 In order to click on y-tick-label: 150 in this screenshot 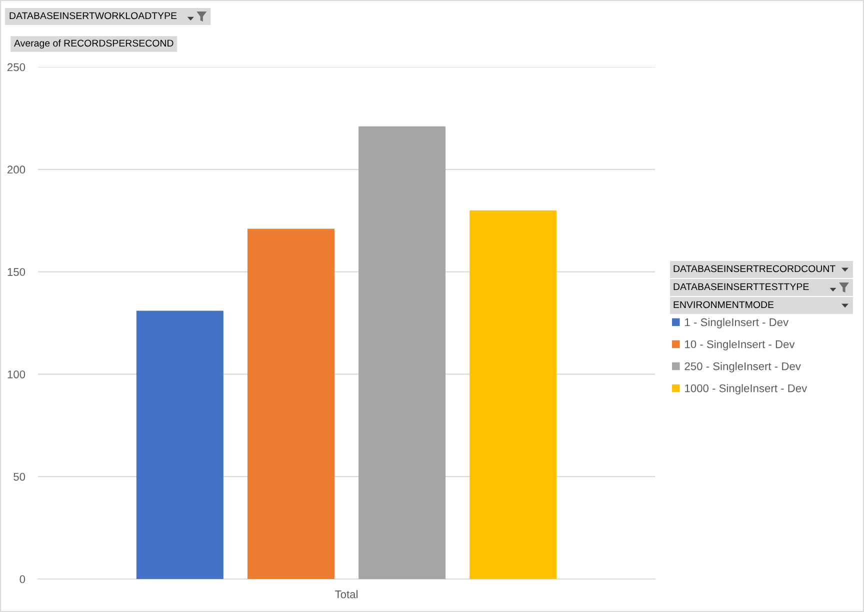, I will do `click(17, 272)`.